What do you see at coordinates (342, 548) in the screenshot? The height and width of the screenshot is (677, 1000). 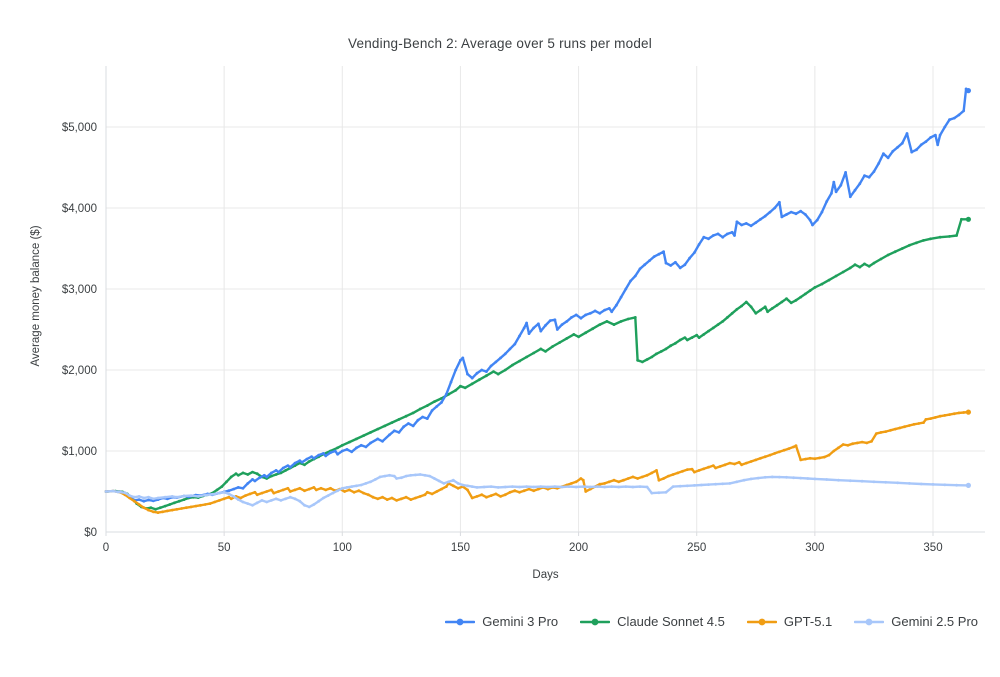 I see `x-tick-label: 100` at bounding box center [342, 548].